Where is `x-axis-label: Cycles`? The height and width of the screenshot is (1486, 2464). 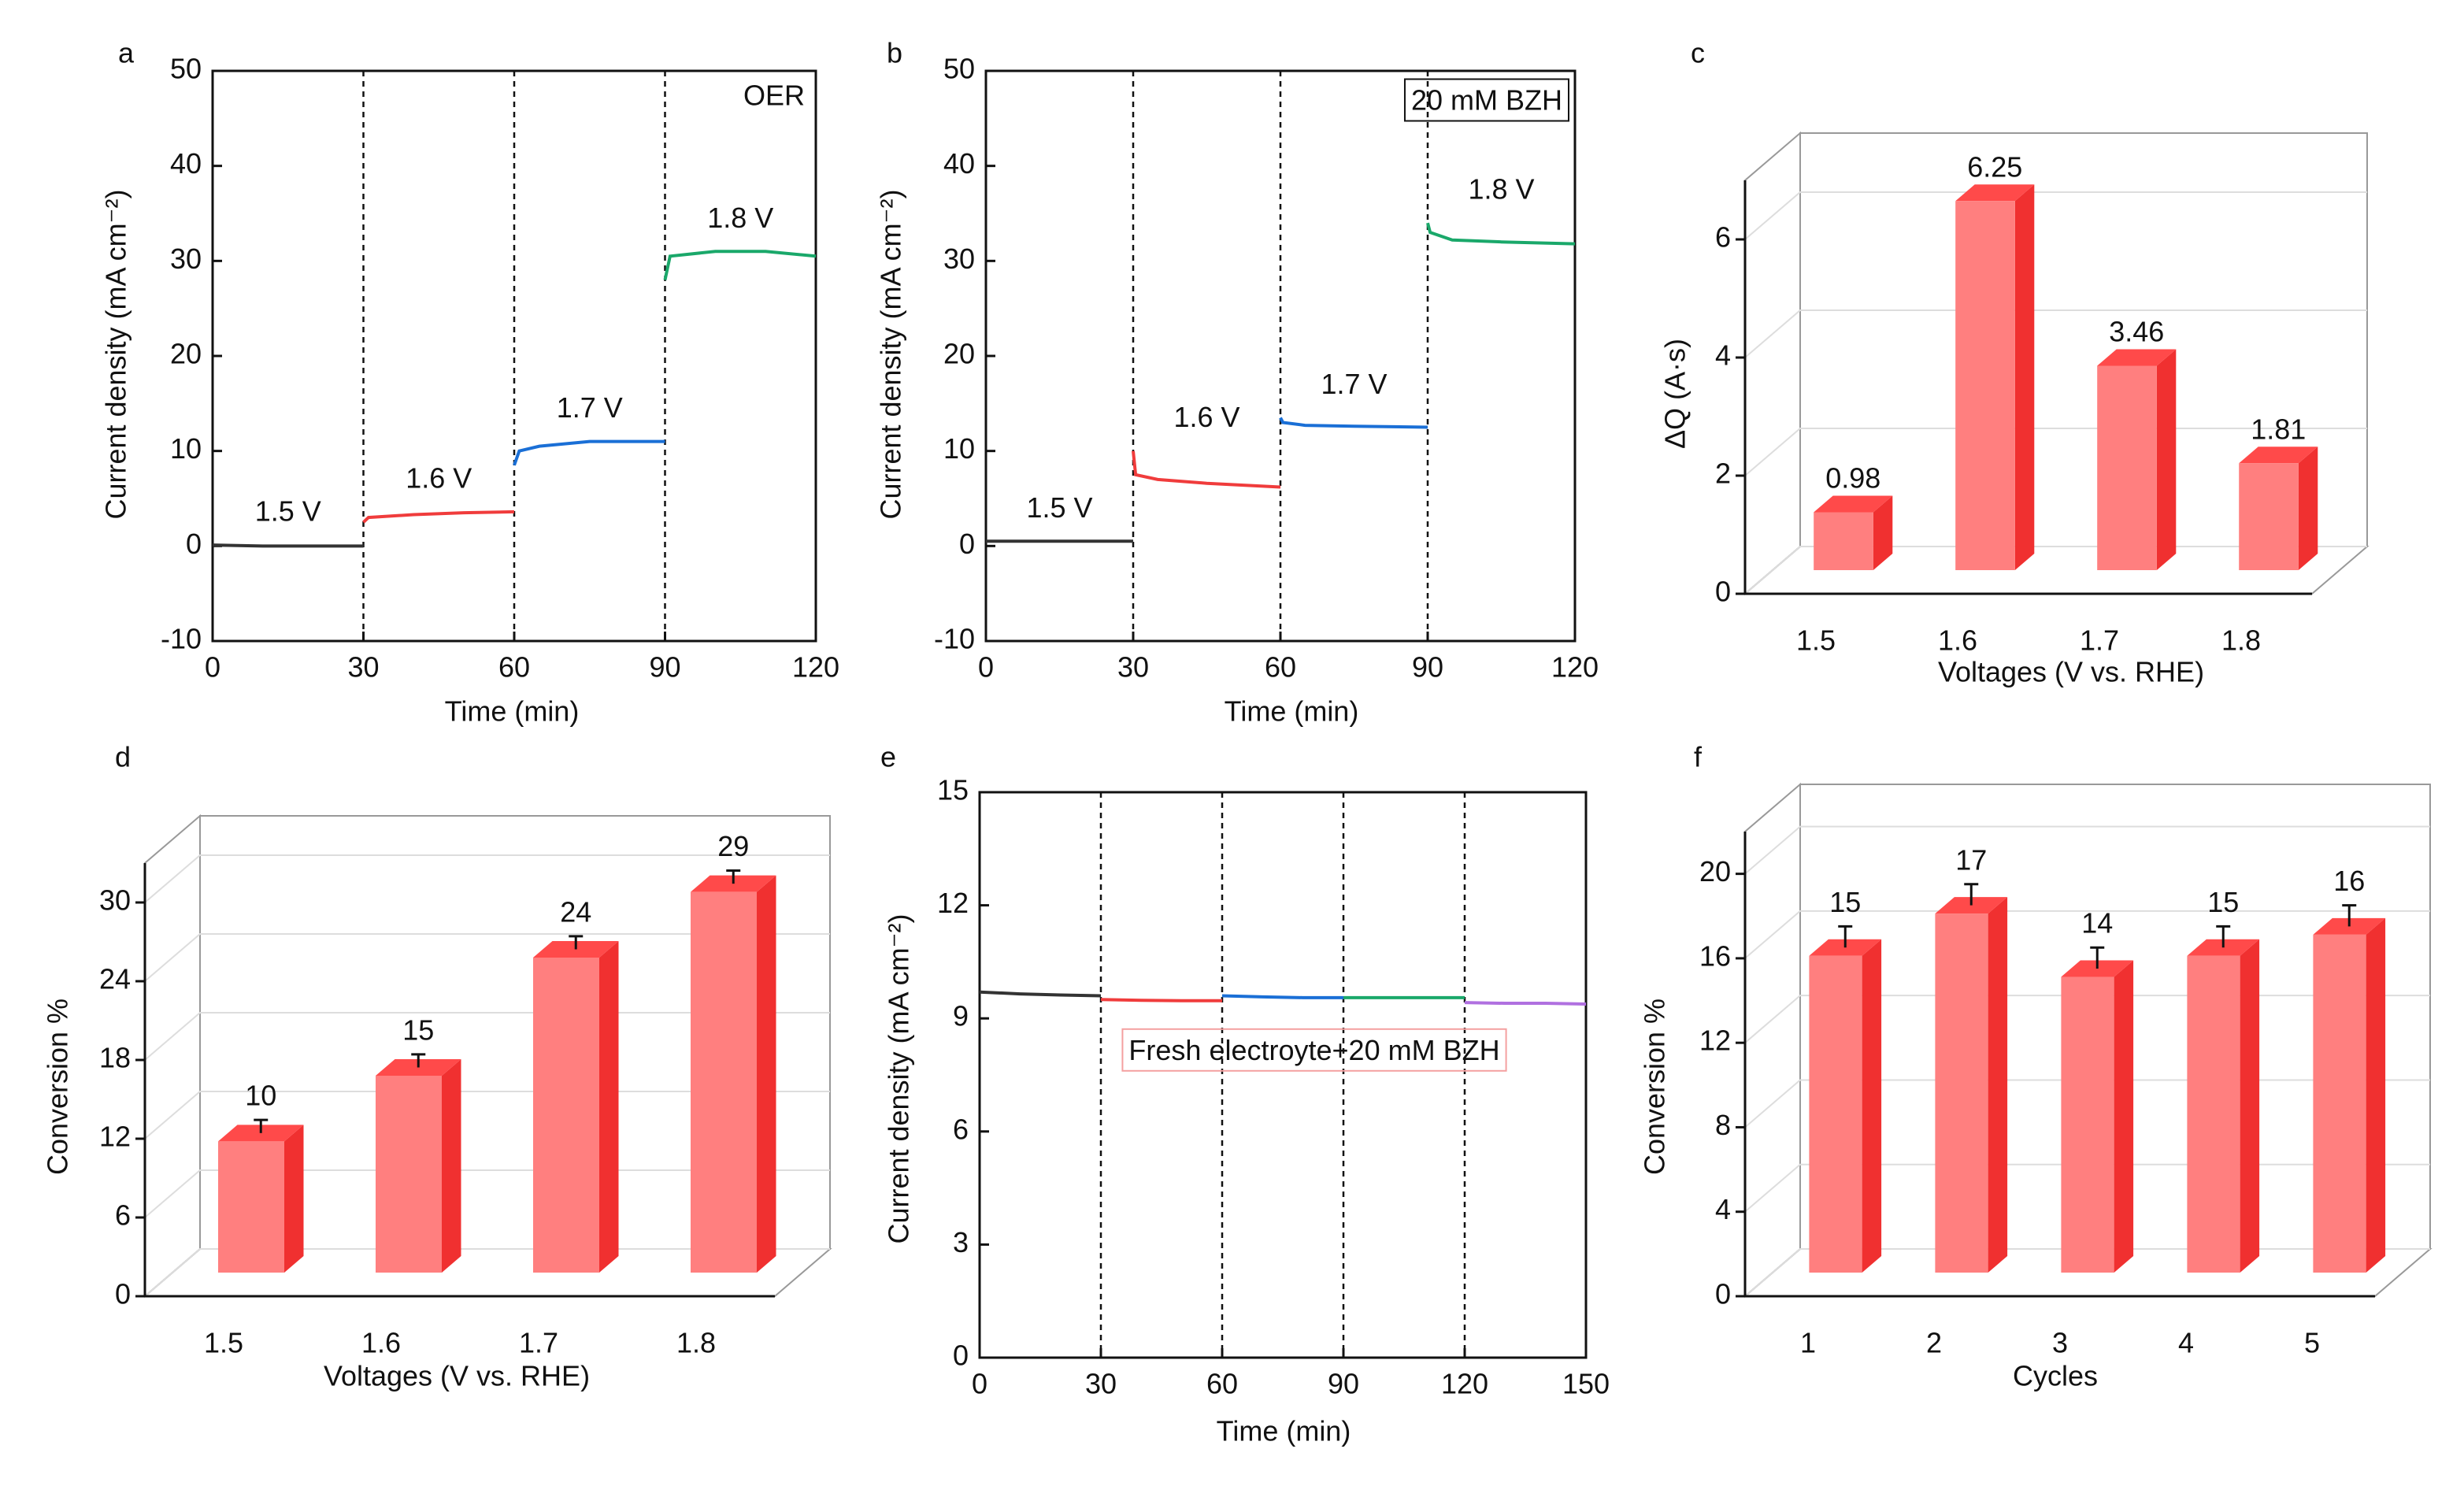
x-axis-label: Cycles is located at coordinates (2055, 1376).